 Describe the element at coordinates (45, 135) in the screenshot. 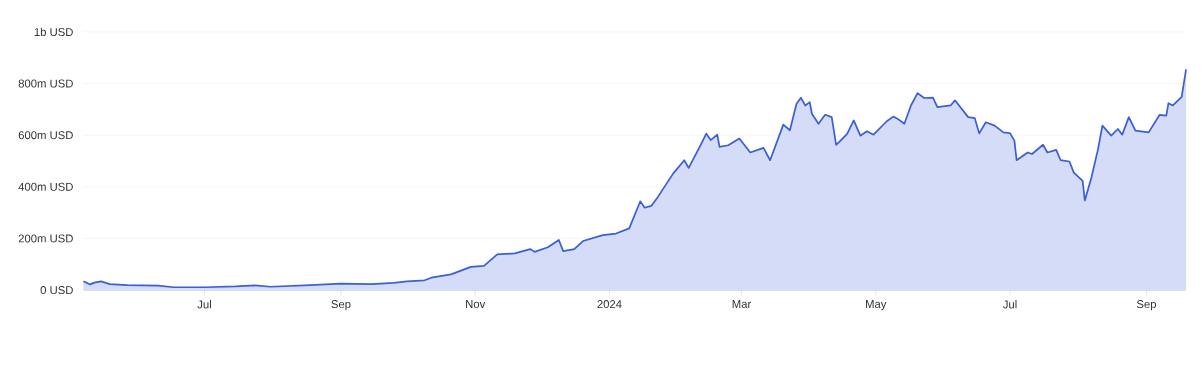

I see `y-tick-label: 600m USD` at that location.